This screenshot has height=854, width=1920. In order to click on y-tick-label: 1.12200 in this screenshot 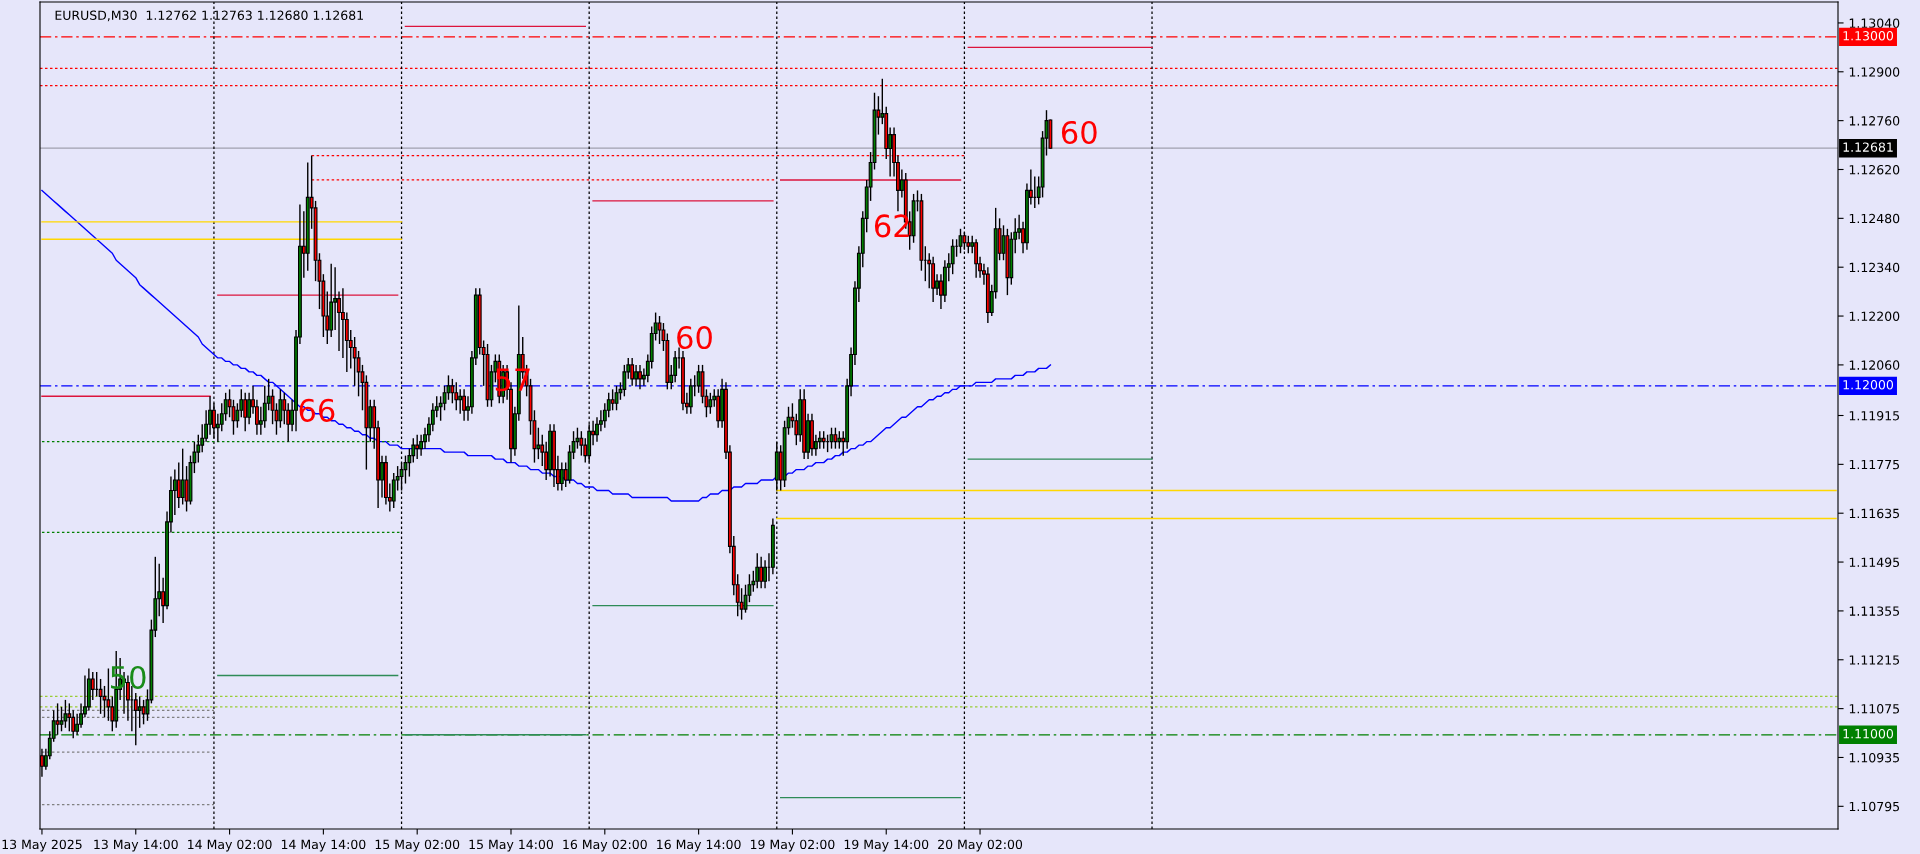, I will do `click(1874, 316)`.